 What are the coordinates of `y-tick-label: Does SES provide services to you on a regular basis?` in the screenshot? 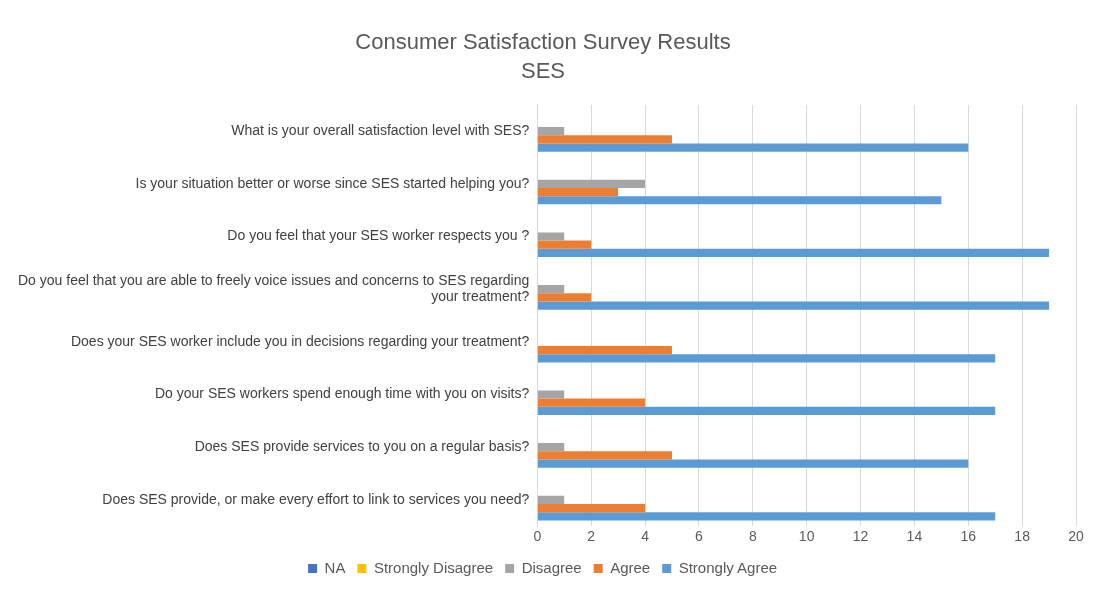 It's located at (362, 446).